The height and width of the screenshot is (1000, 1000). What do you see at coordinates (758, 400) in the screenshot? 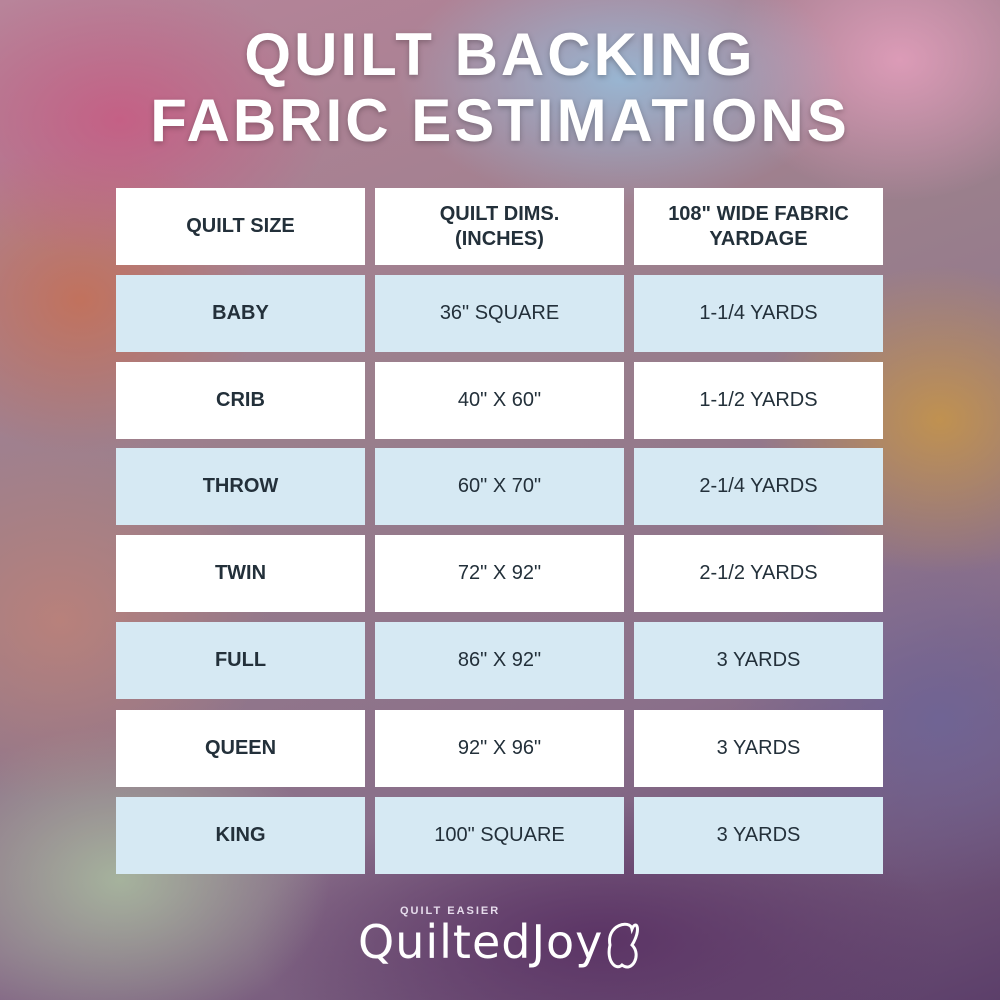
I see `cell-yardage: 1-1/2 YARDS` at bounding box center [758, 400].